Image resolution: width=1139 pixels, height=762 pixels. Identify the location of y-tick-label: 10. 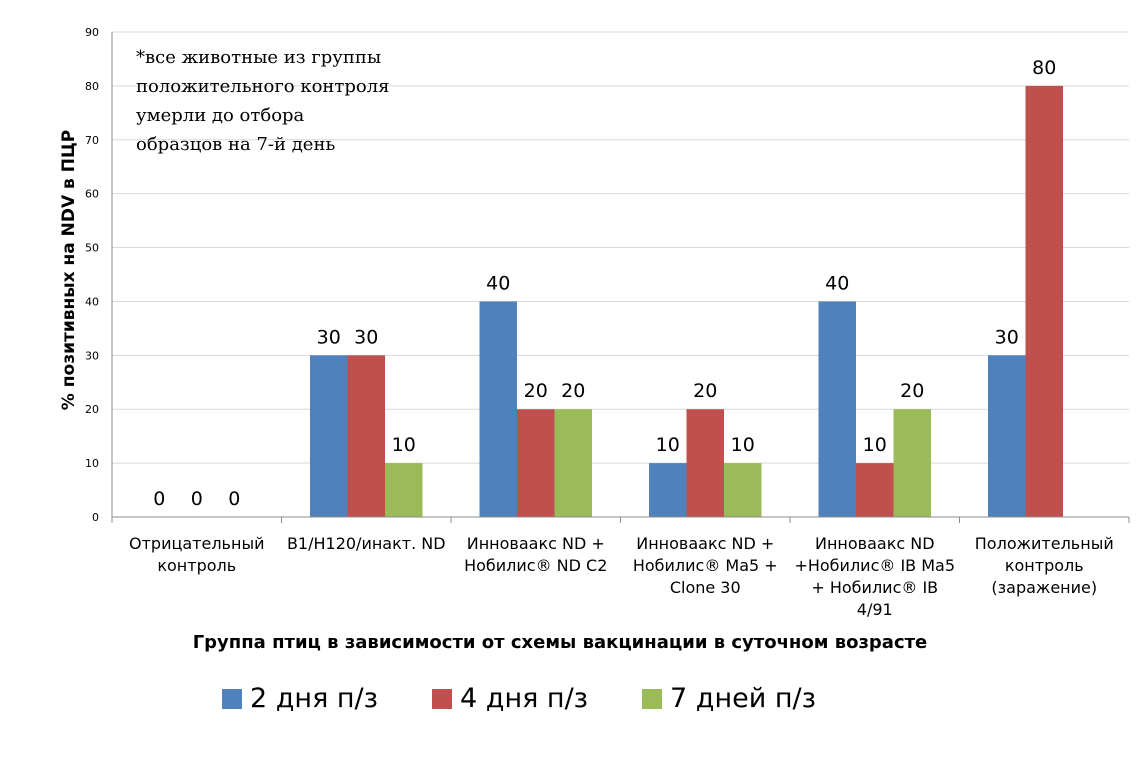
(92, 463).